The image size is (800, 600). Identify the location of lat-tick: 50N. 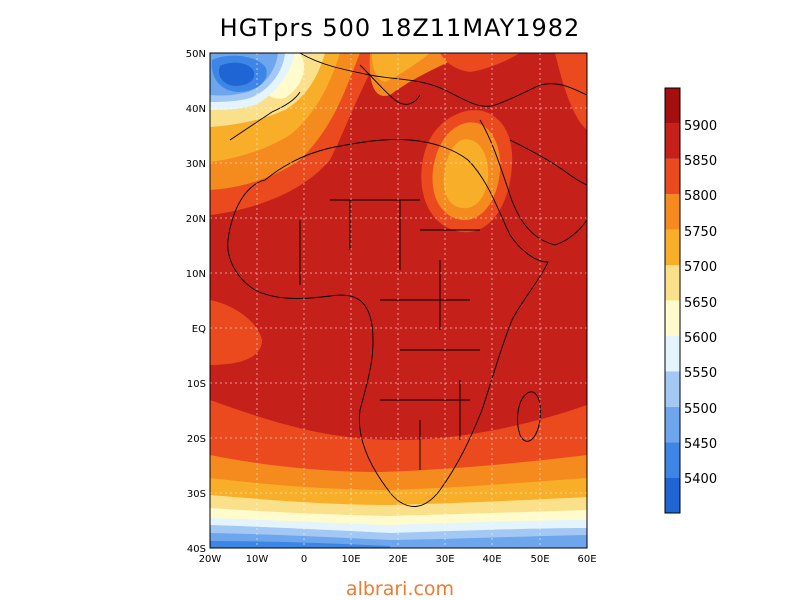
(196, 54).